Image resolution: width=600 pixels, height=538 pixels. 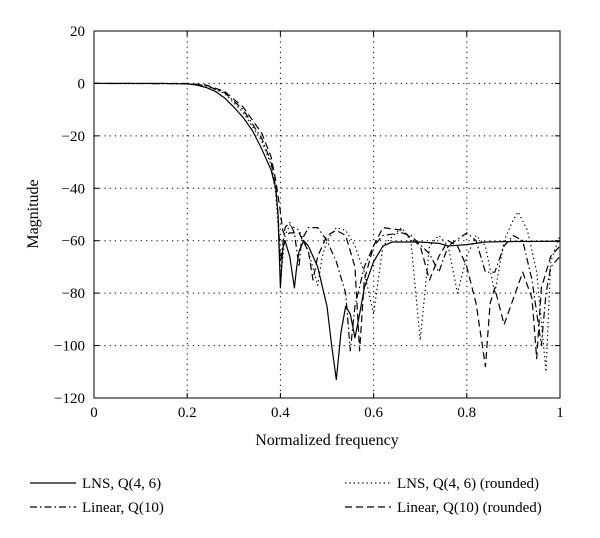 I want to click on y-tick-labels: 20 0 −20 −40 −60 −80 −100 −120, so click(x=69, y=215).